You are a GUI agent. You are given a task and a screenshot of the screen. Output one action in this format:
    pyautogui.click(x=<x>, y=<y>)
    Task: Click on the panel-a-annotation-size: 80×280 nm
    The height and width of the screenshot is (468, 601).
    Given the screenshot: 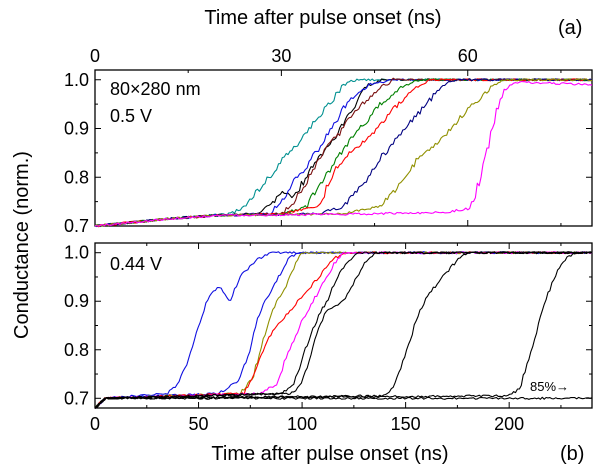 What is the action you would take?
    pyautogui.click(x=155, y=89)
    